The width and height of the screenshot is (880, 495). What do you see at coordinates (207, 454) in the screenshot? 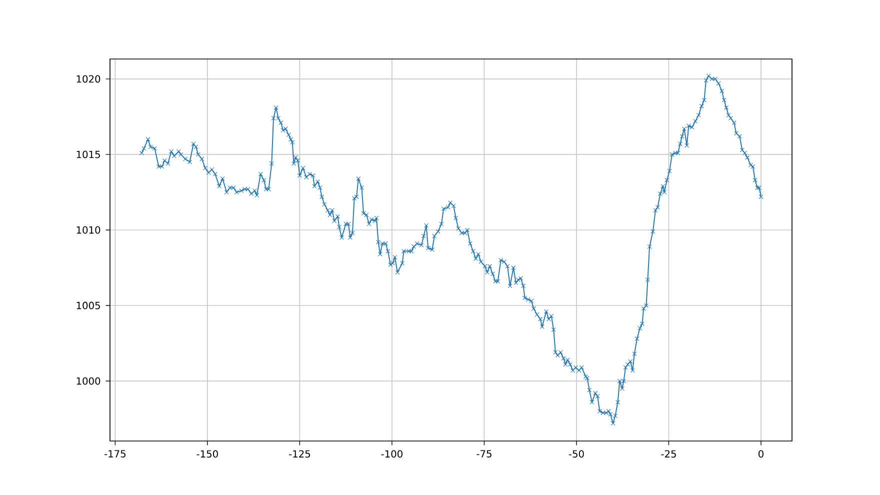
I see `x-tick-label: -150` at bounding box center [207, 454].